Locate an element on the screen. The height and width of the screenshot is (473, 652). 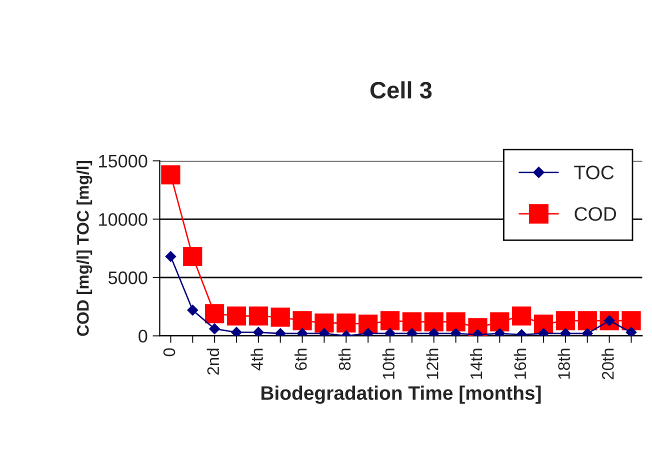
x-axis-title: Biodegradation Time [months] is located at coordinates (401, 395).